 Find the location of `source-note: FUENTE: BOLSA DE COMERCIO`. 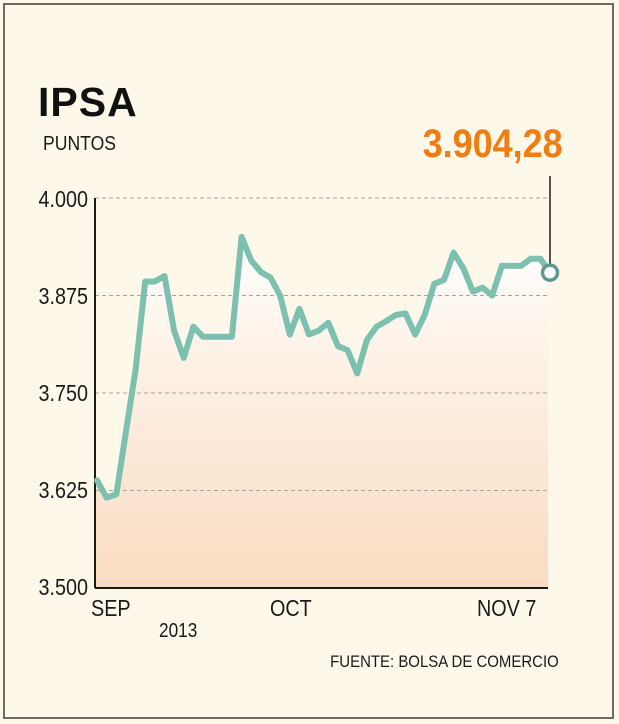

source-note: FUENTE: BOLSA DE COMERCIO is located at coordinates (444, 661).